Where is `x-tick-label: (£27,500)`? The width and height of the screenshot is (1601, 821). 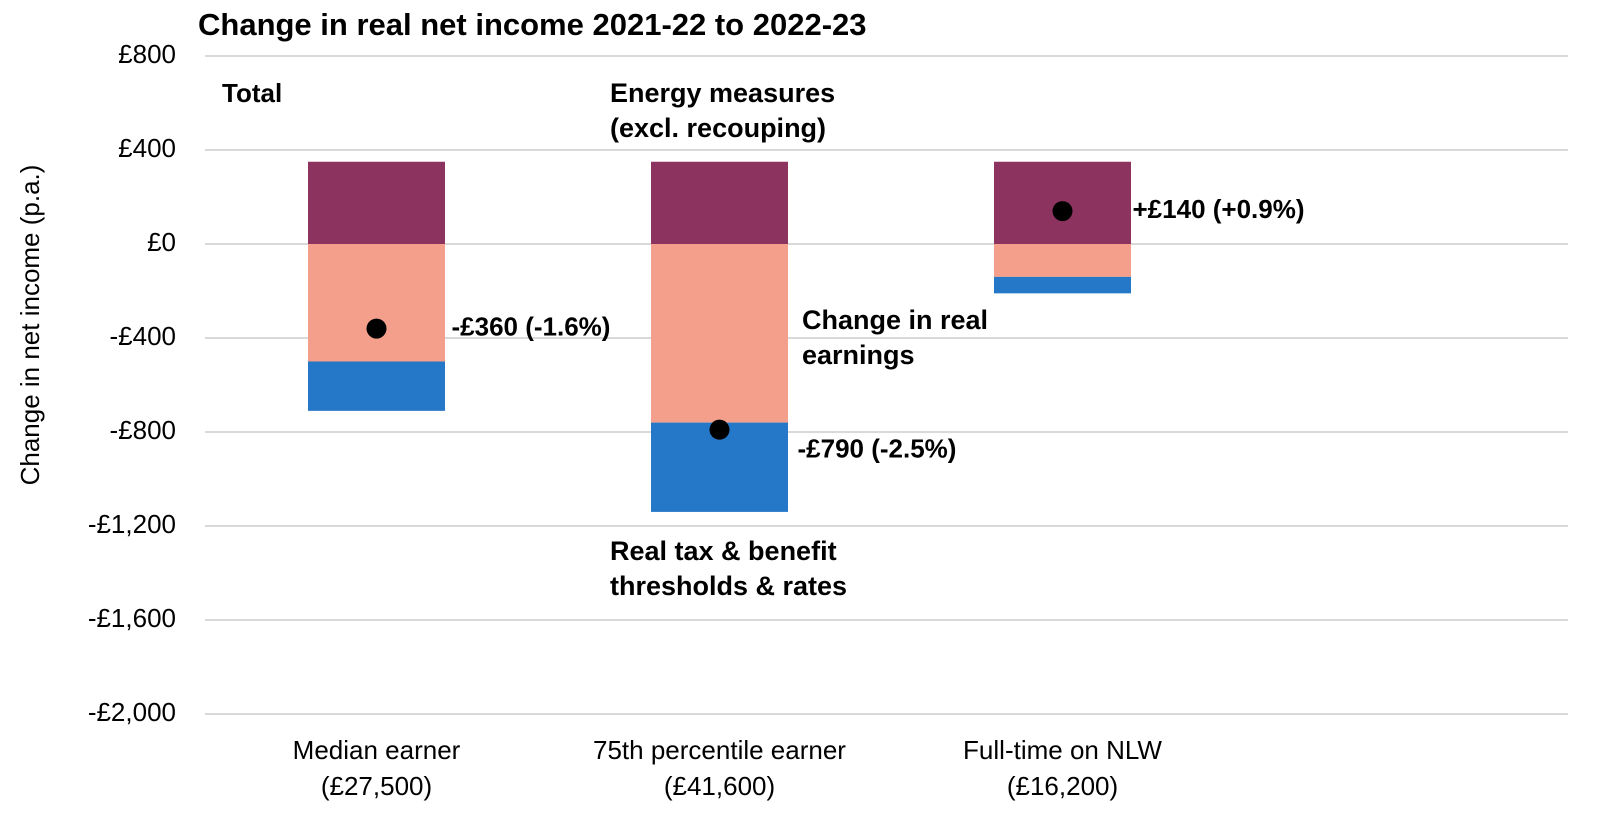
x-tick-label: (£27,500) is located at coordinates (376, 786).